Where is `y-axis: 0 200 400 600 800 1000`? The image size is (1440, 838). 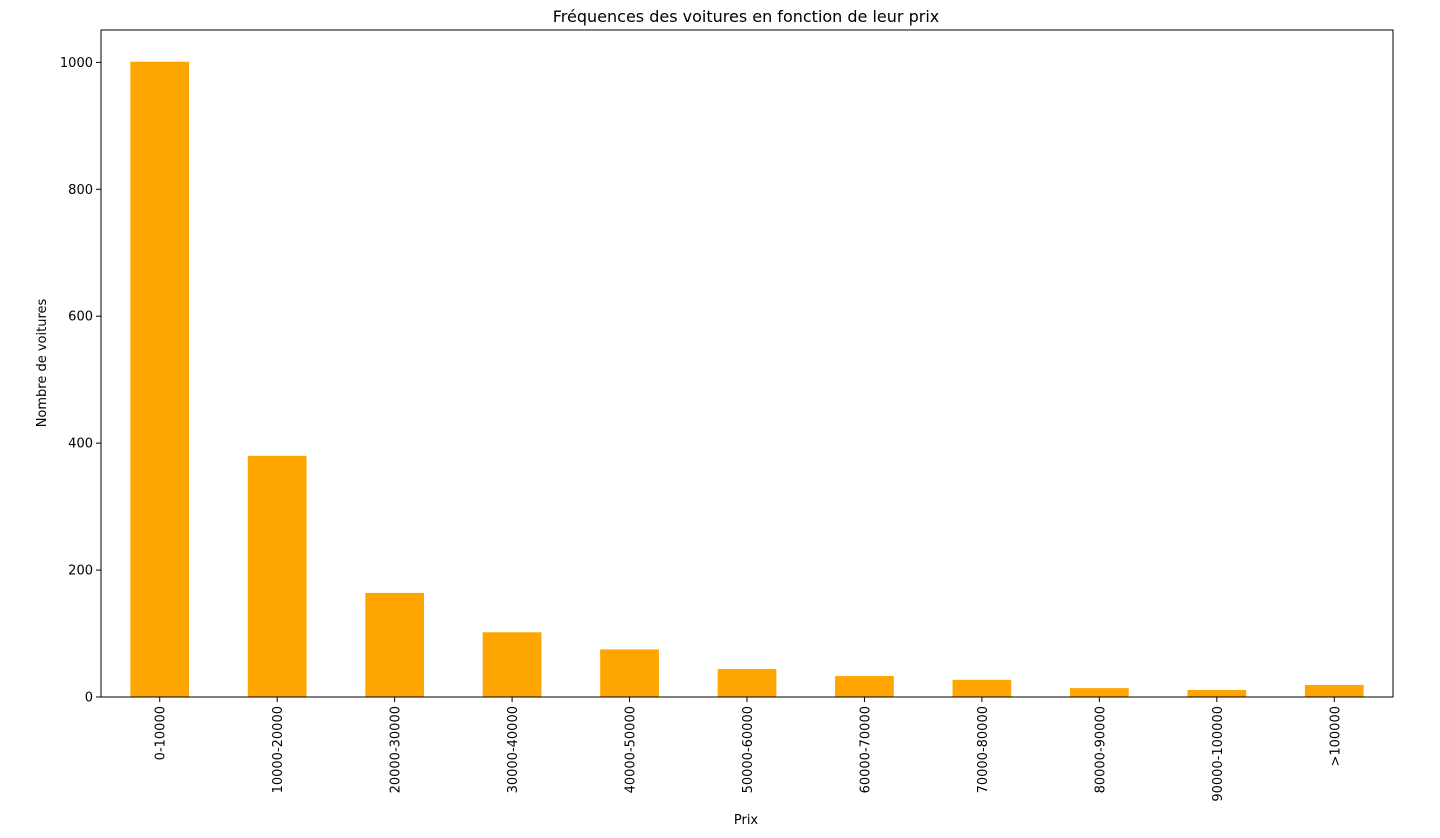 y-axis: 0 200 400 600 800 1000 is located at coordinates (80, 381).